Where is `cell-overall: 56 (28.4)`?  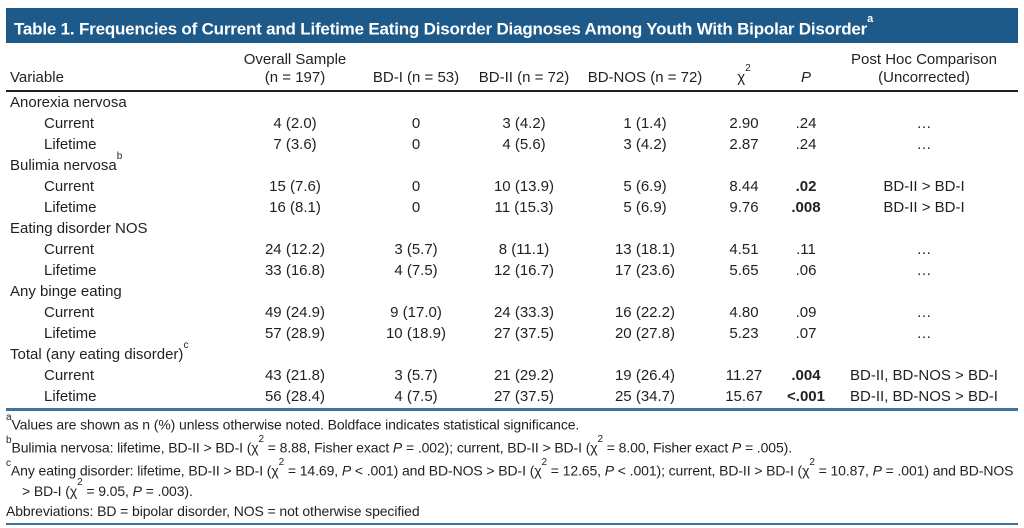
cell-overall: 56 (28.4) is located at coordinates (295, 396).